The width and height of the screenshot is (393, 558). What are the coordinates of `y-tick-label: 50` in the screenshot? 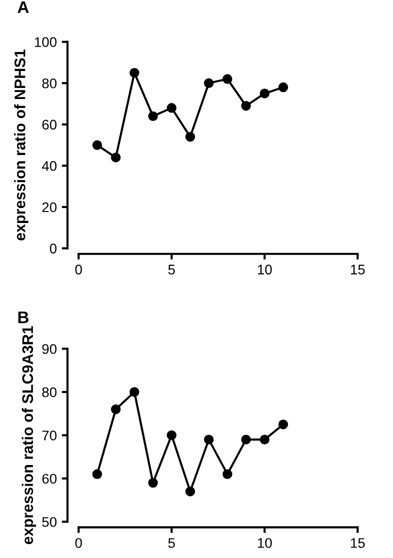 It's located at (49, 522).